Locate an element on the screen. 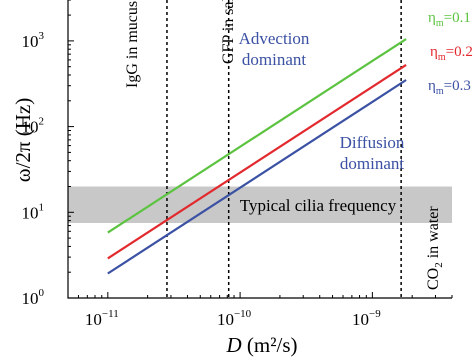 This screenshot has height=360, width=475. series-label-2: ηm=0.2 is located at coordinates (451, 53).